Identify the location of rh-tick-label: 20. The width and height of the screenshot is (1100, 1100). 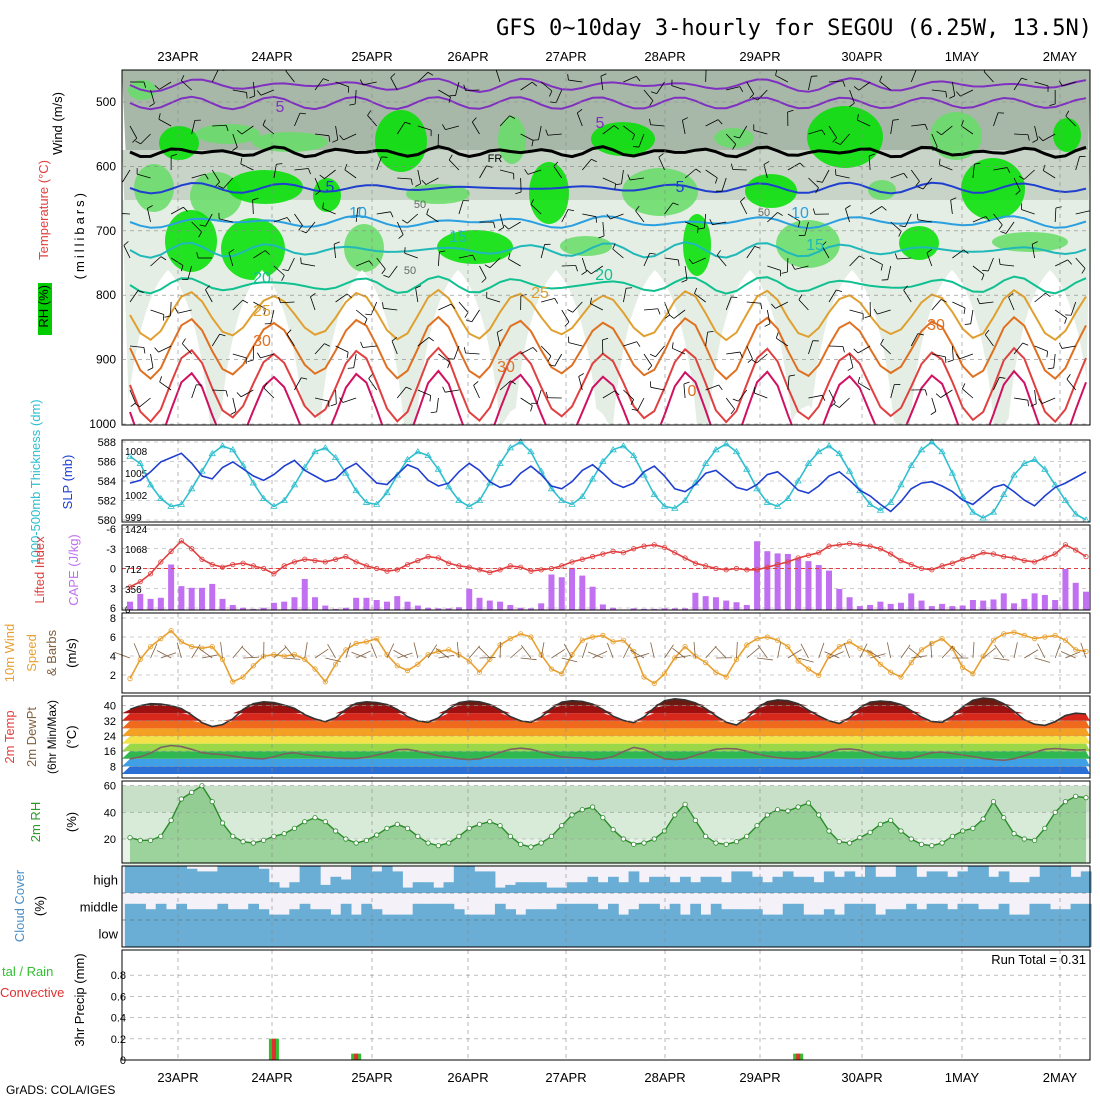
(110, 840).